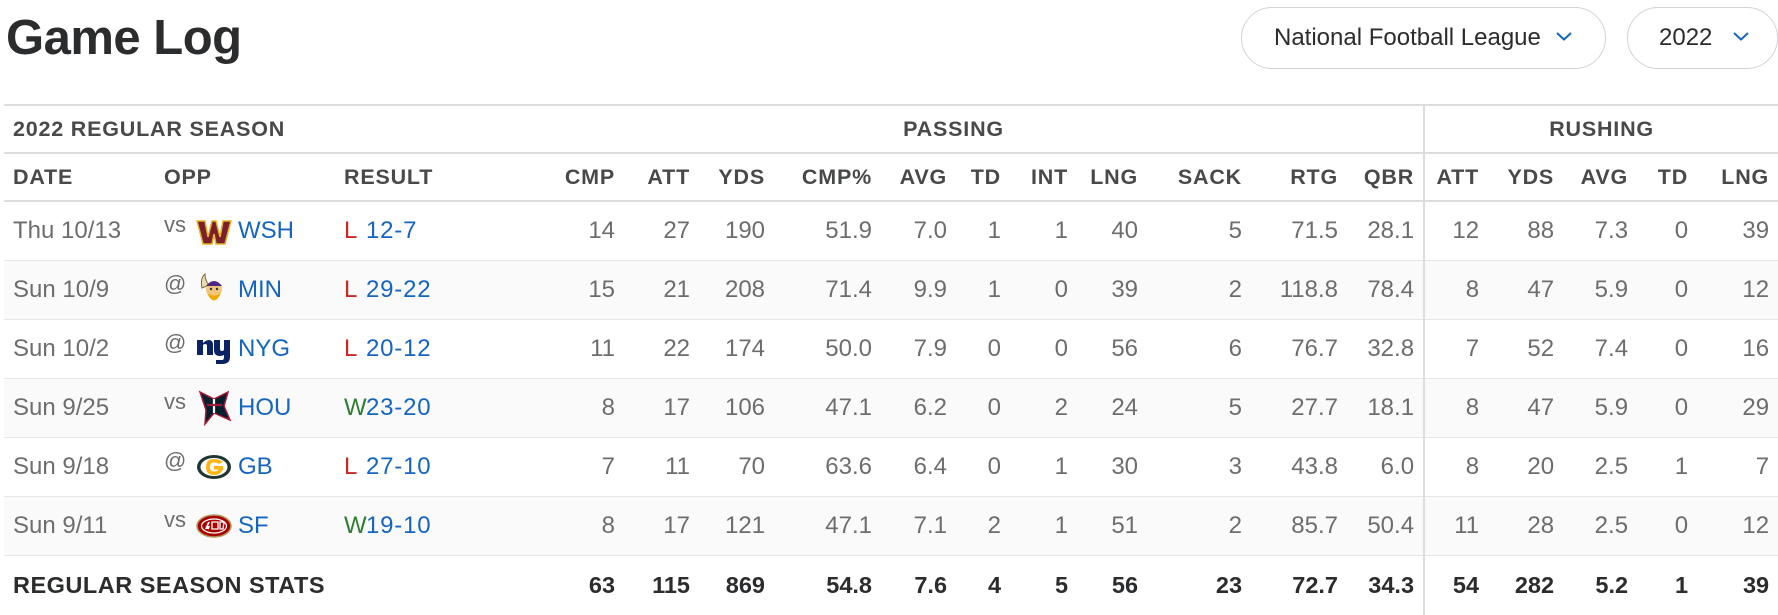 The width and height of the screenshot is (1778, 615). Describe the element at coordinates (671, 584) in the screenshot. I see `total-att: 115` at that location.